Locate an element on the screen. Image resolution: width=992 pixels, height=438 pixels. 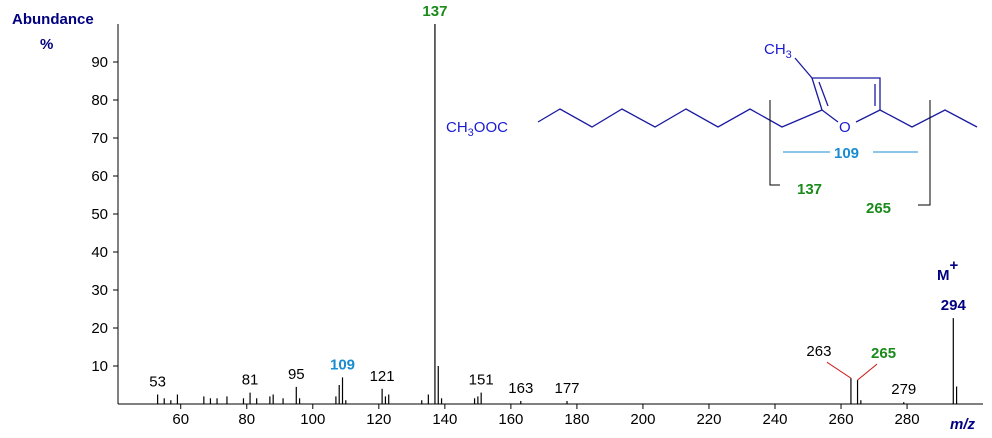
ring-oxygen: O is located at coordinates (845, 127).